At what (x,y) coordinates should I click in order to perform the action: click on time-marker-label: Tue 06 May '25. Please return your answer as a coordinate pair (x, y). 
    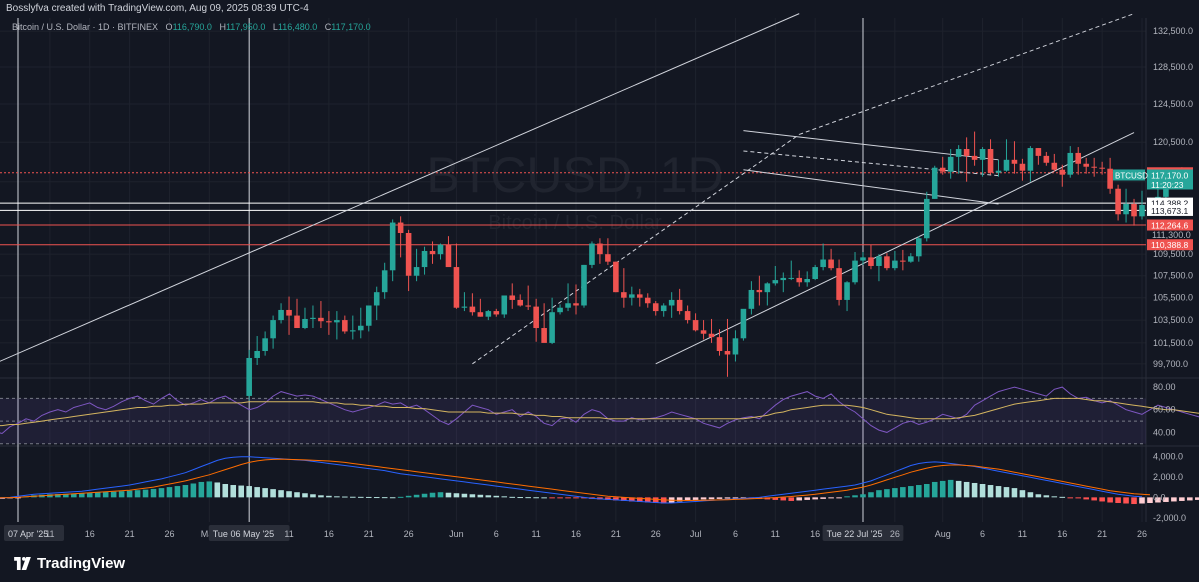
    Looking at the image, I should click on (243, 534).